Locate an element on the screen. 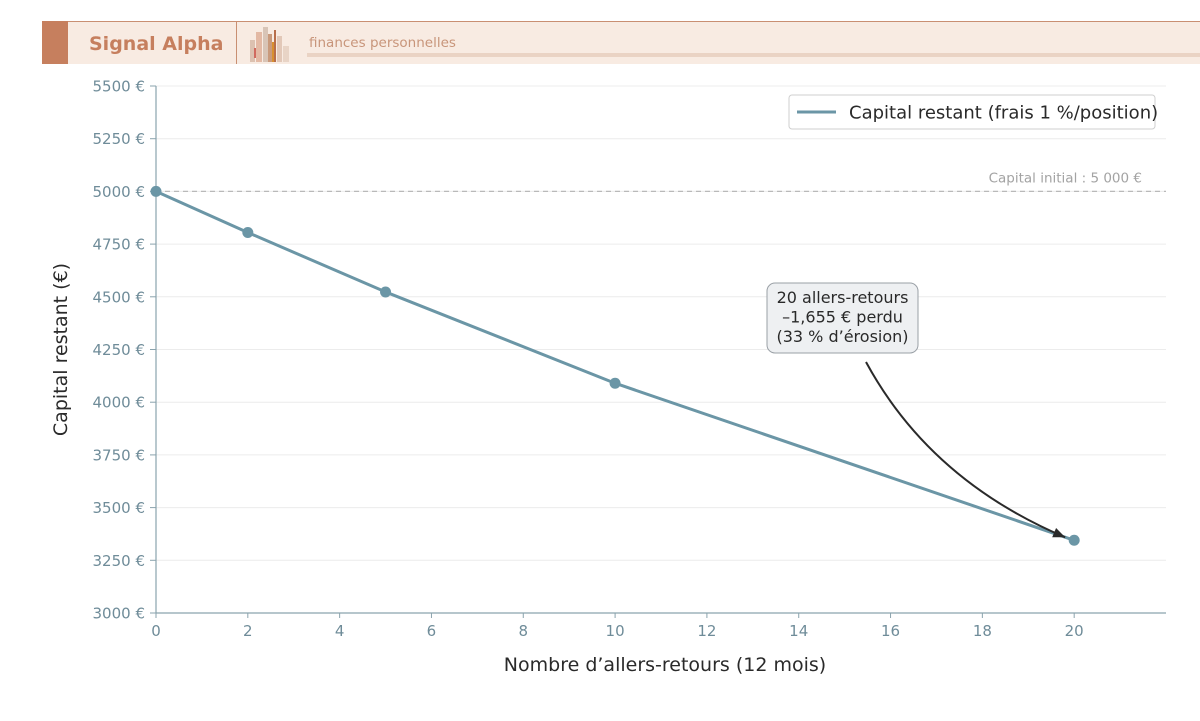 The image size is (1200, 721). y-tick-label: 3000 € is located at coordinates (119, 614).